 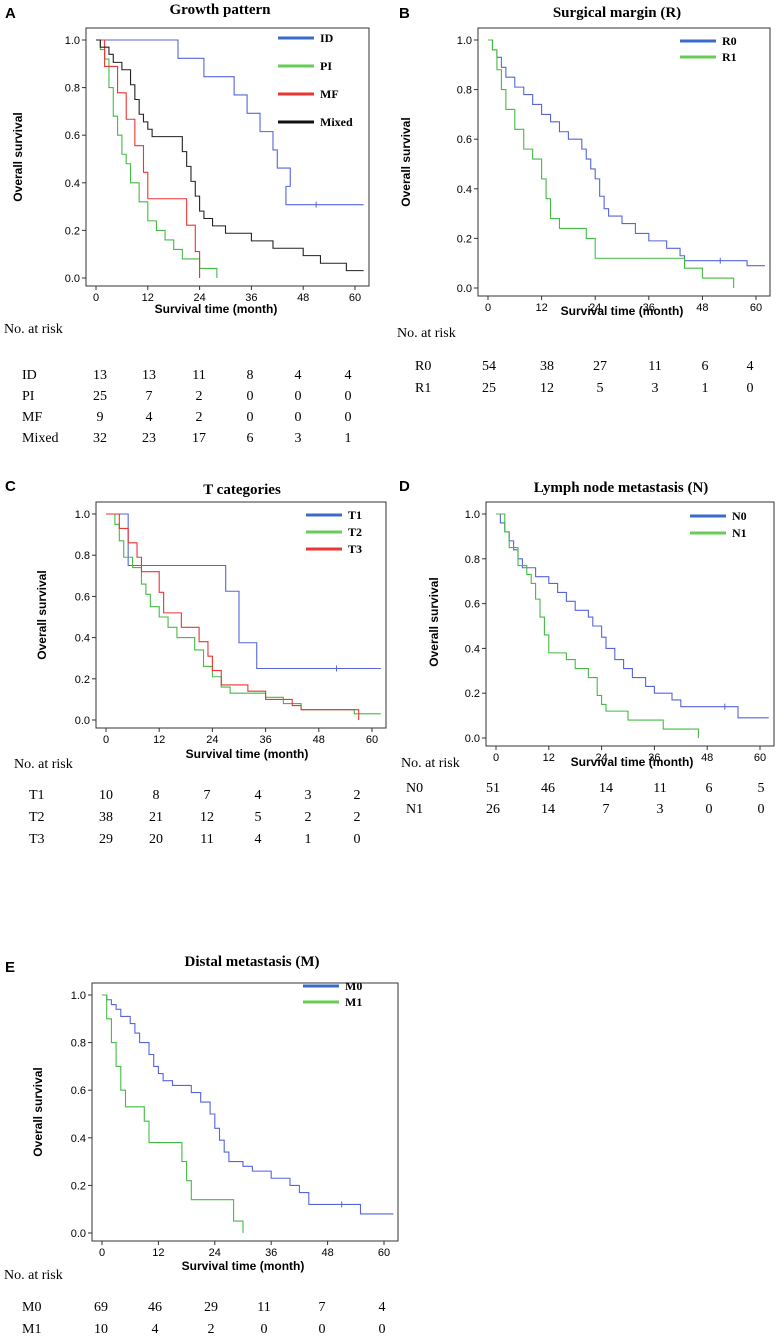 What do you see at coordinates (326, 66) in the screenshot?
I see `legend-label: PI` at bounding box center [326, 66].